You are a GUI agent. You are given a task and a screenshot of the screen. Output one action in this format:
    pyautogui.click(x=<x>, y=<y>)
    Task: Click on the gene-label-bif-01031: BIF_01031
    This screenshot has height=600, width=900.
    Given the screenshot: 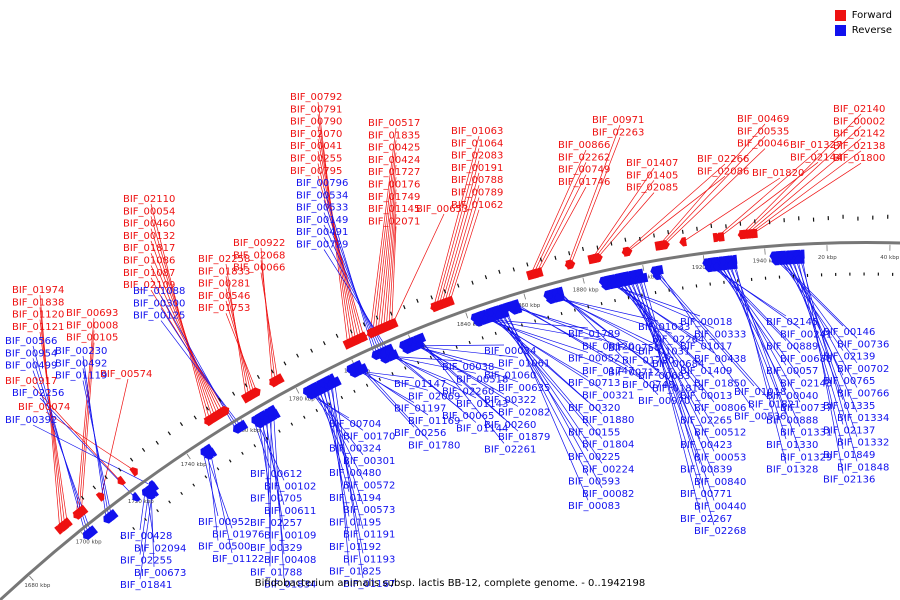 What is the action you would take?
    pyautogui.click(x=664, y=352)
    